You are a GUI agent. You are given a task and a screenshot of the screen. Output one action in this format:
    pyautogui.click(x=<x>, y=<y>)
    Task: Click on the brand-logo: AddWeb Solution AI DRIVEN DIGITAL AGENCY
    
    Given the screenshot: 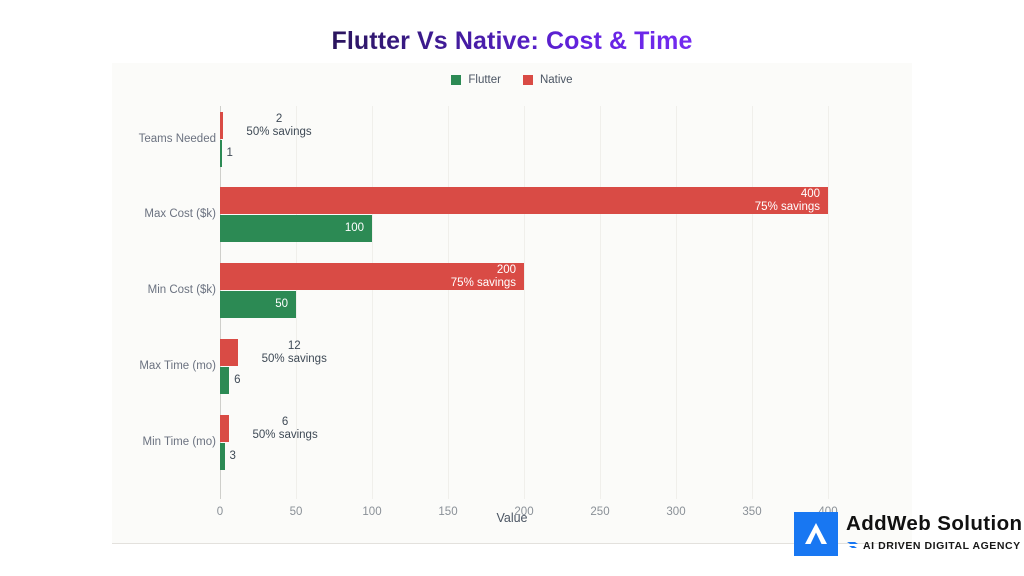 What is the action you would take?
    pyautogui.click(x=909, y=534)
    